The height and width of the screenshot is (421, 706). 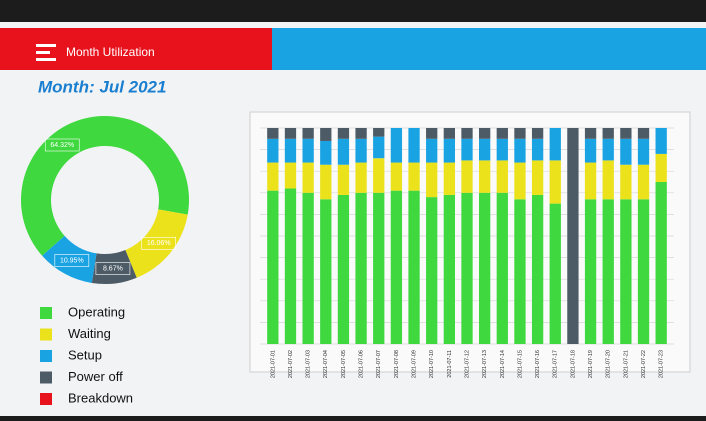 I want to click on x-tick-label: 2021-07-15, so click(x=520, y=364).